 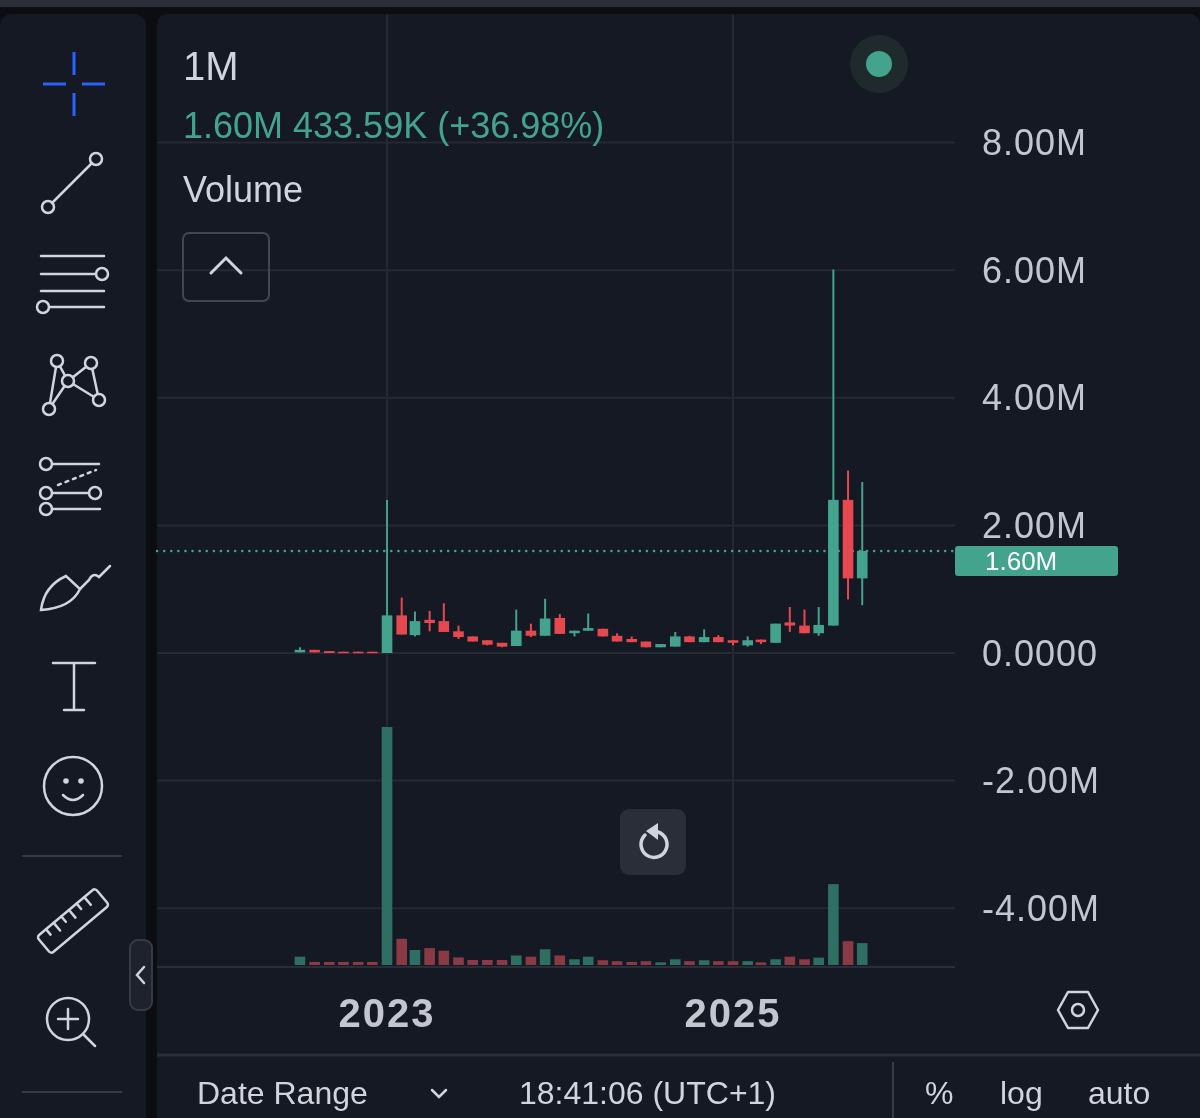 I want to click on text: log, so click(x=1021, y=1093).